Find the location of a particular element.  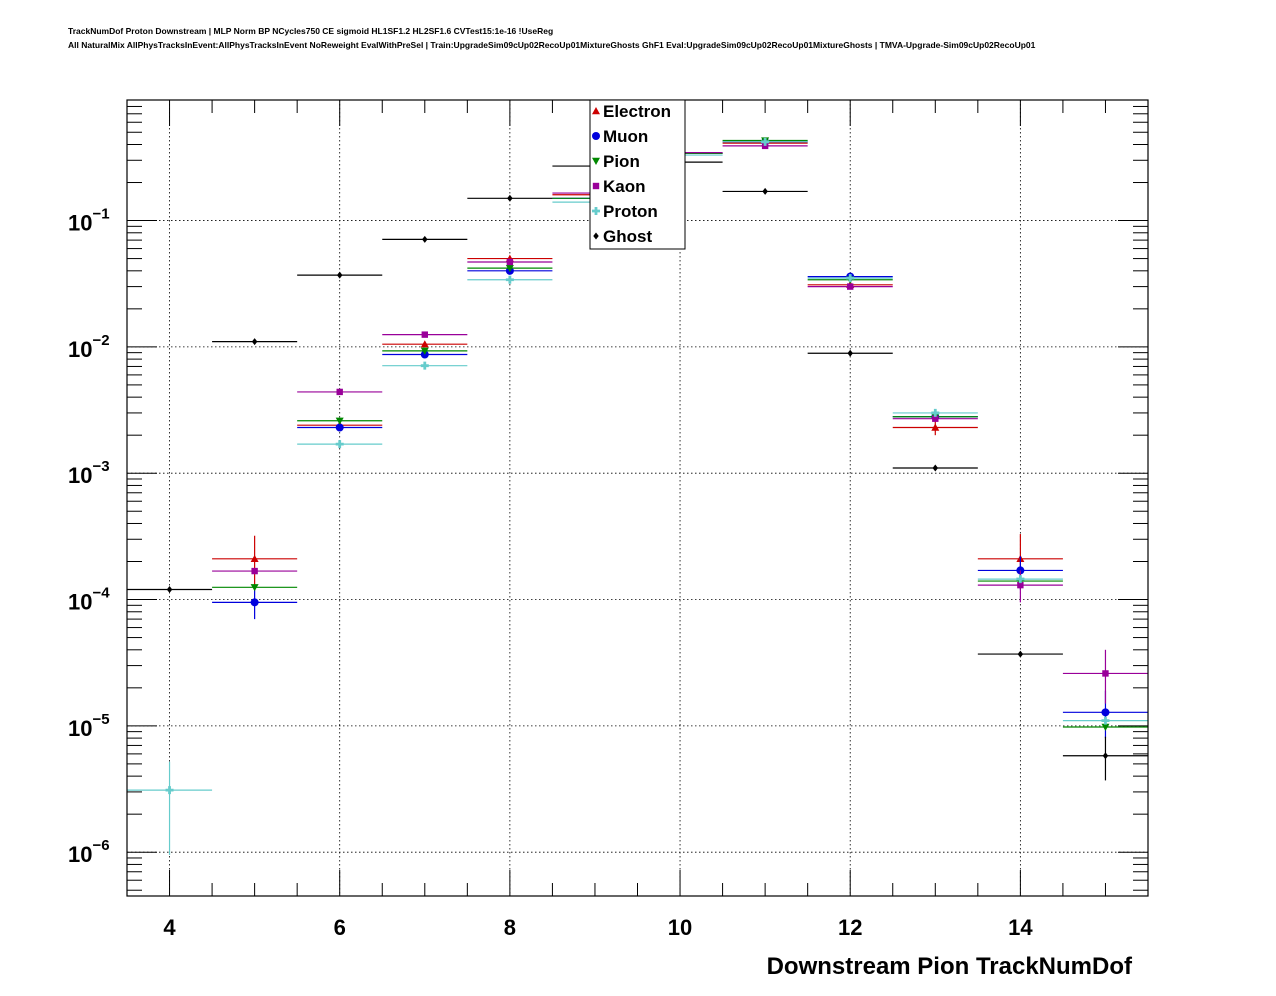

x-tick-label: 4 is located at coordinates (169, 927).